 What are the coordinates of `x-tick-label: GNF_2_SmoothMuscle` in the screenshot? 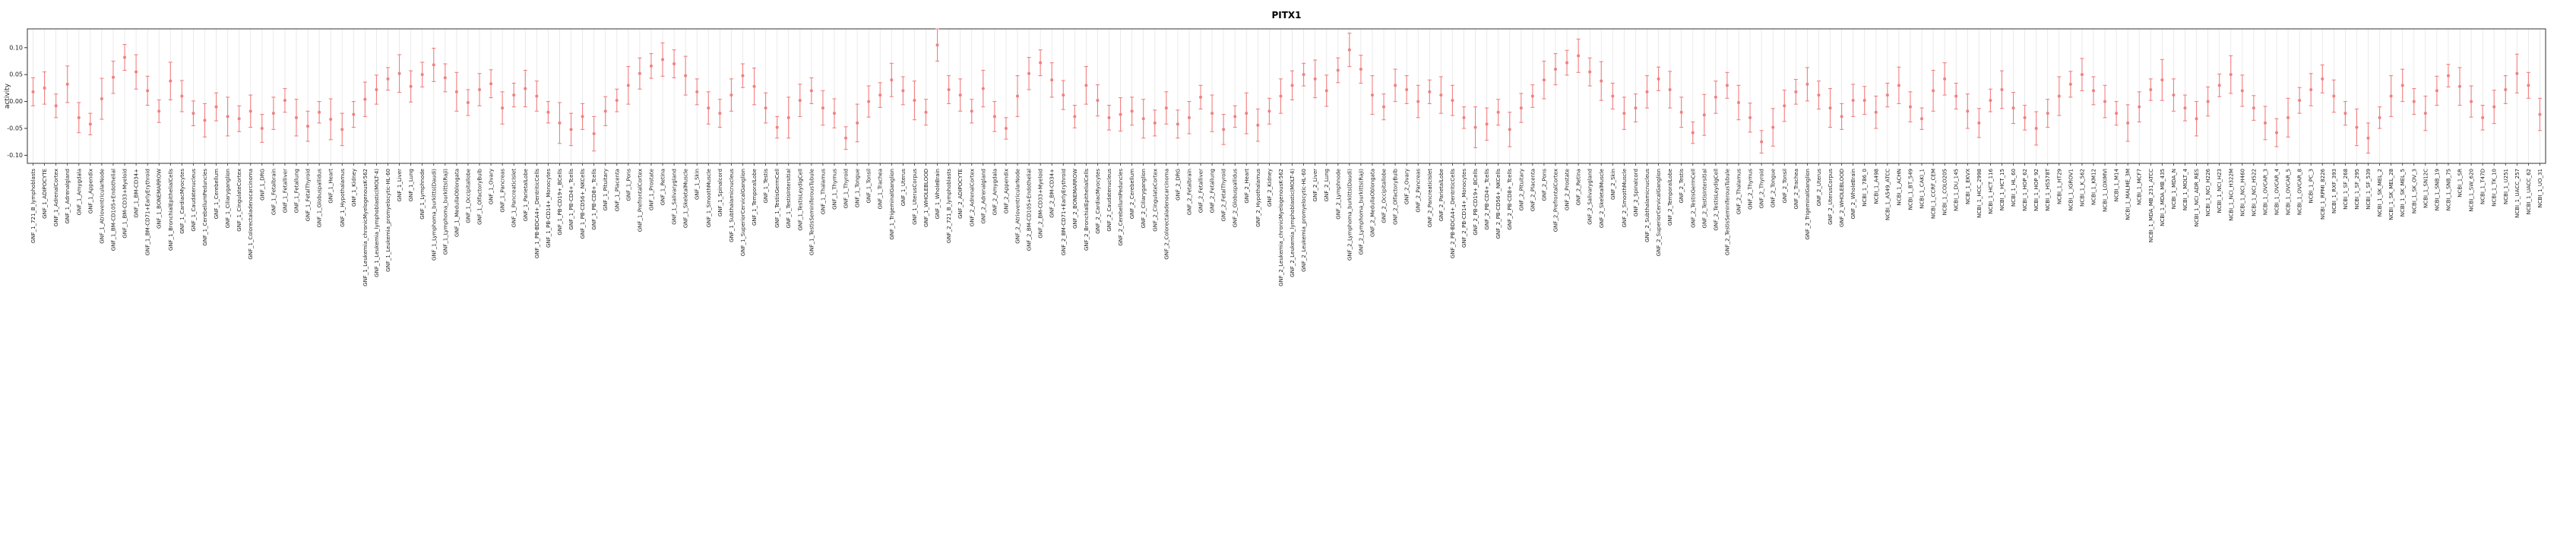 It's located at (1625, 198).